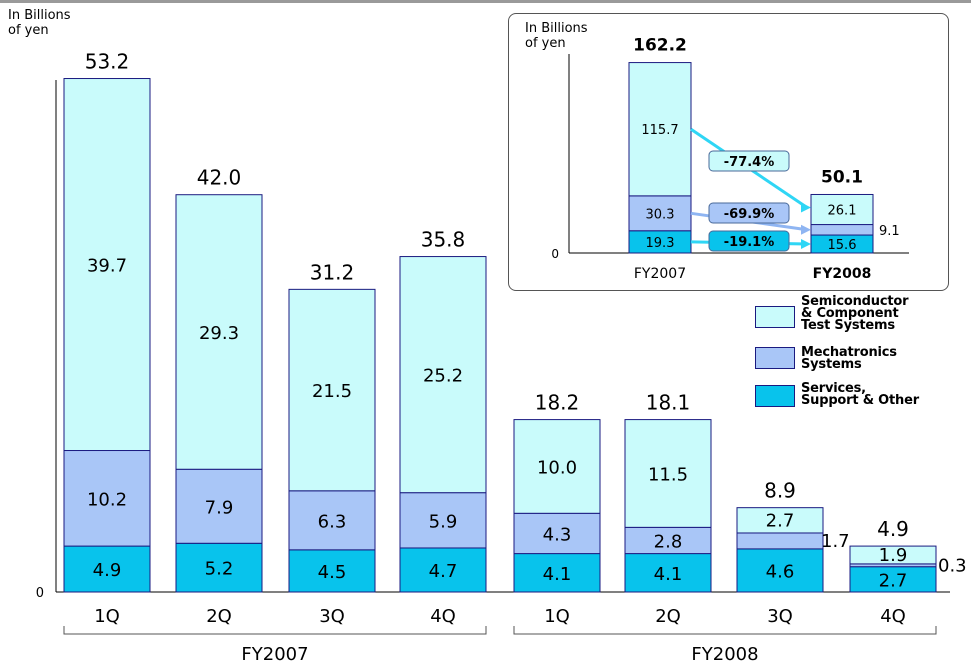 This screenshot has width=971, height=664. Describe the element at coordinates (893, 580) in the screenshot. I see `segment-label-services-7: 2.7` at that location.